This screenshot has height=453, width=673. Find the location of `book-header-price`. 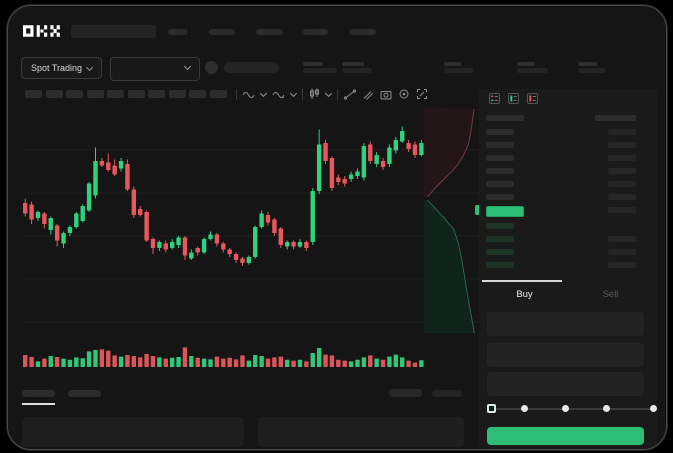

book-header-price is located at coordinates (505, 118).